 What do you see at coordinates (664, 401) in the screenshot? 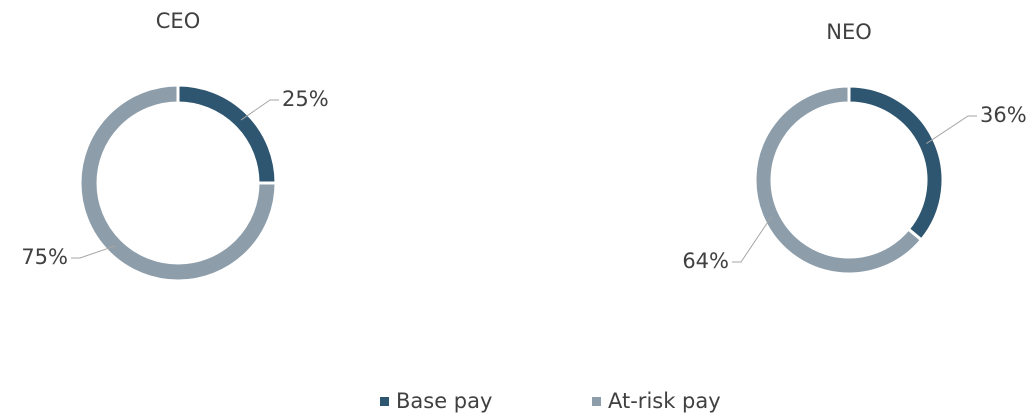
I see `legend-label: At-risk pay` at bounding box center [664, 401].